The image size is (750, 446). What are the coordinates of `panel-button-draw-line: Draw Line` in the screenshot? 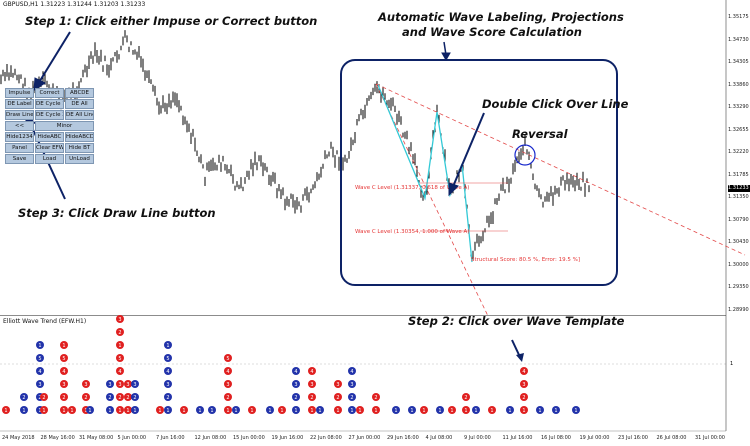 It's located at (19, 115).